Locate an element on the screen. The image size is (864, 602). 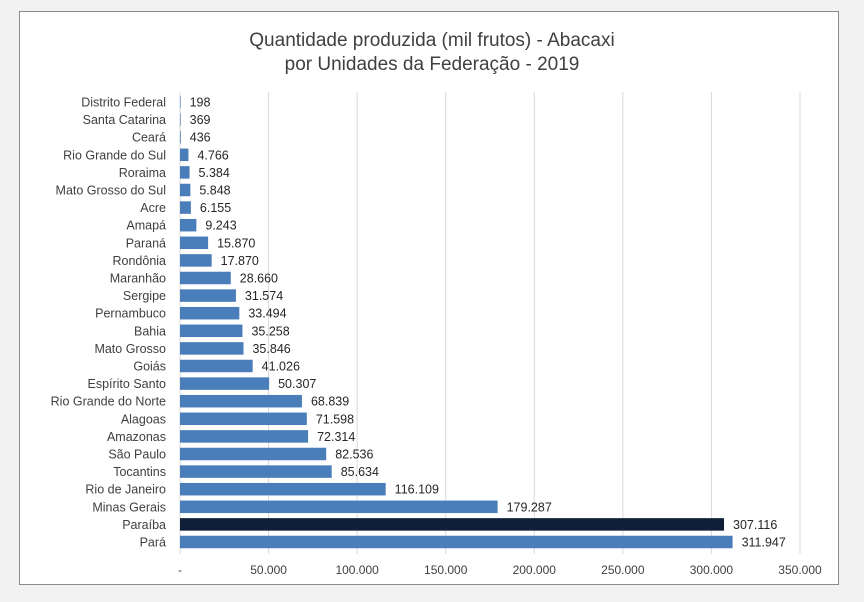
category-label-13: Bahia is located at coordinates (150, 331).